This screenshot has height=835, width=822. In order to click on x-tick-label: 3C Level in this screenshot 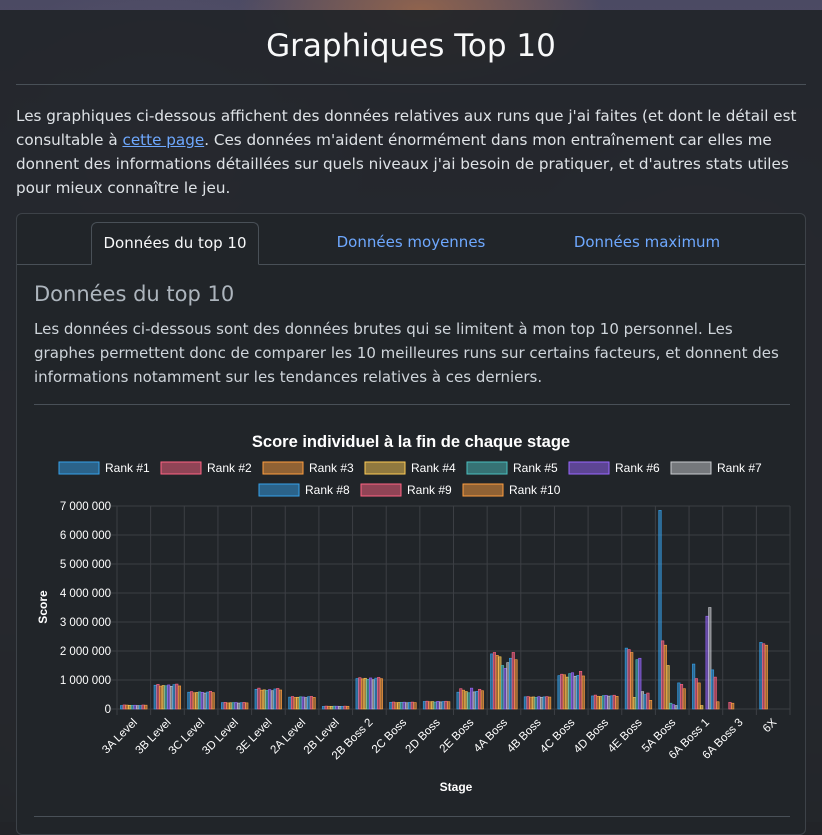, I will do `click(187, 737)`.